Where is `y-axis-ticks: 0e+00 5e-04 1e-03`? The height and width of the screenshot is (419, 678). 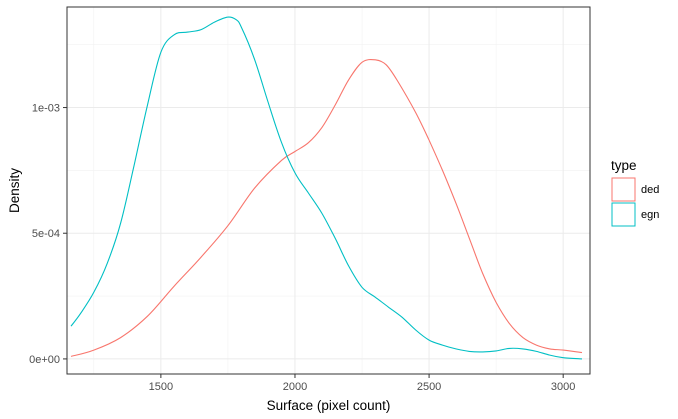 y-axis-ticks: 0e+00 5e-04 1e-03 is located at coordinates (48, 234).